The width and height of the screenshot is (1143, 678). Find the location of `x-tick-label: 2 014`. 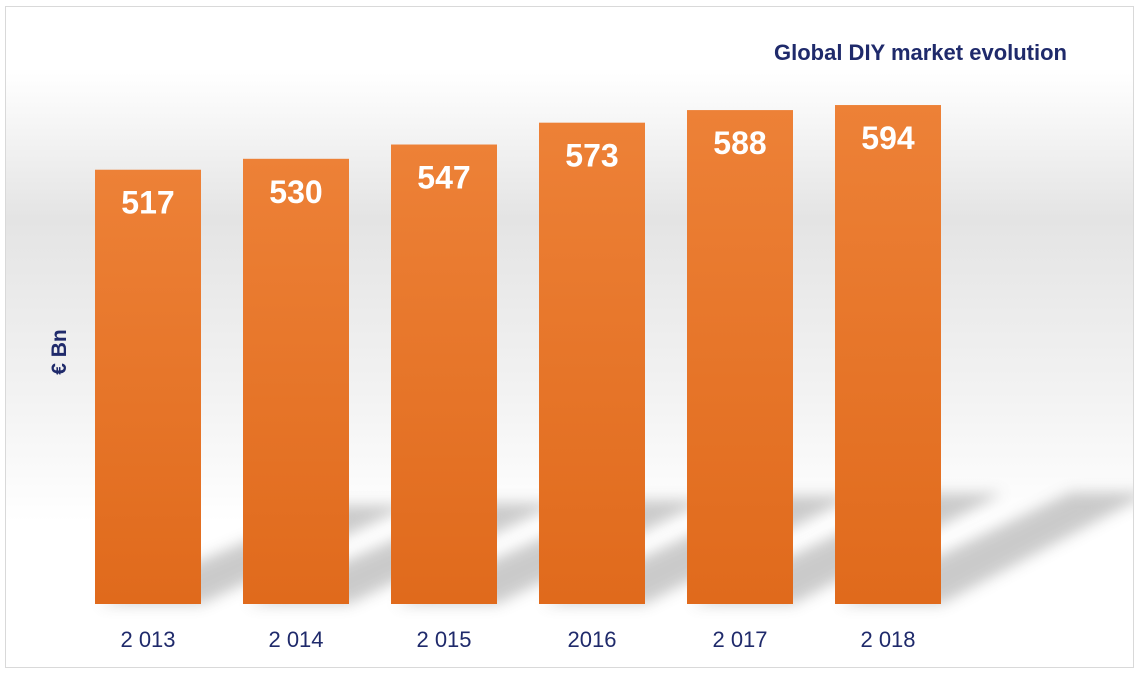

x-tick-label: 2 014 is located at coordinates (295, 639).